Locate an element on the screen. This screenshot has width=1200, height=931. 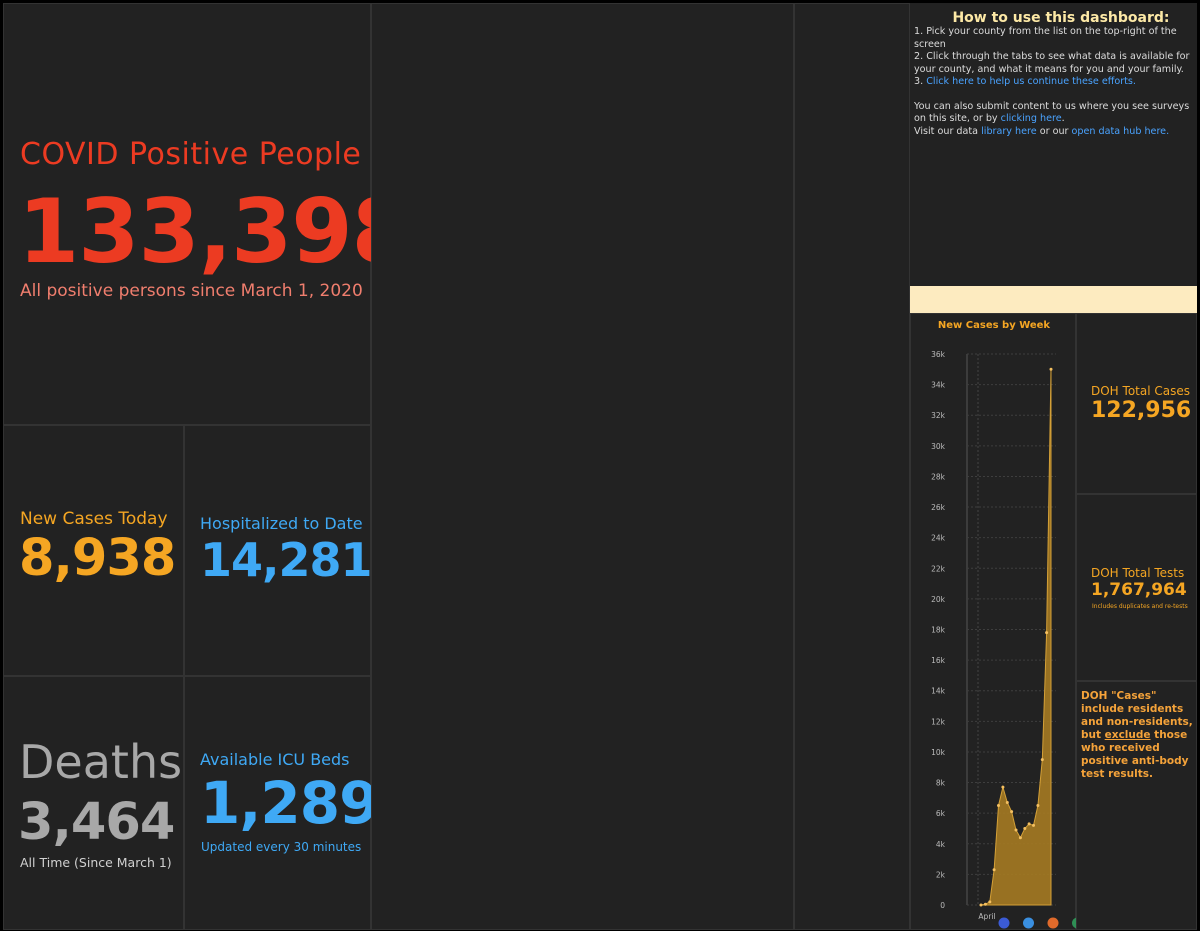
y-tick-label: 30k is located at coordinates (938, 446).